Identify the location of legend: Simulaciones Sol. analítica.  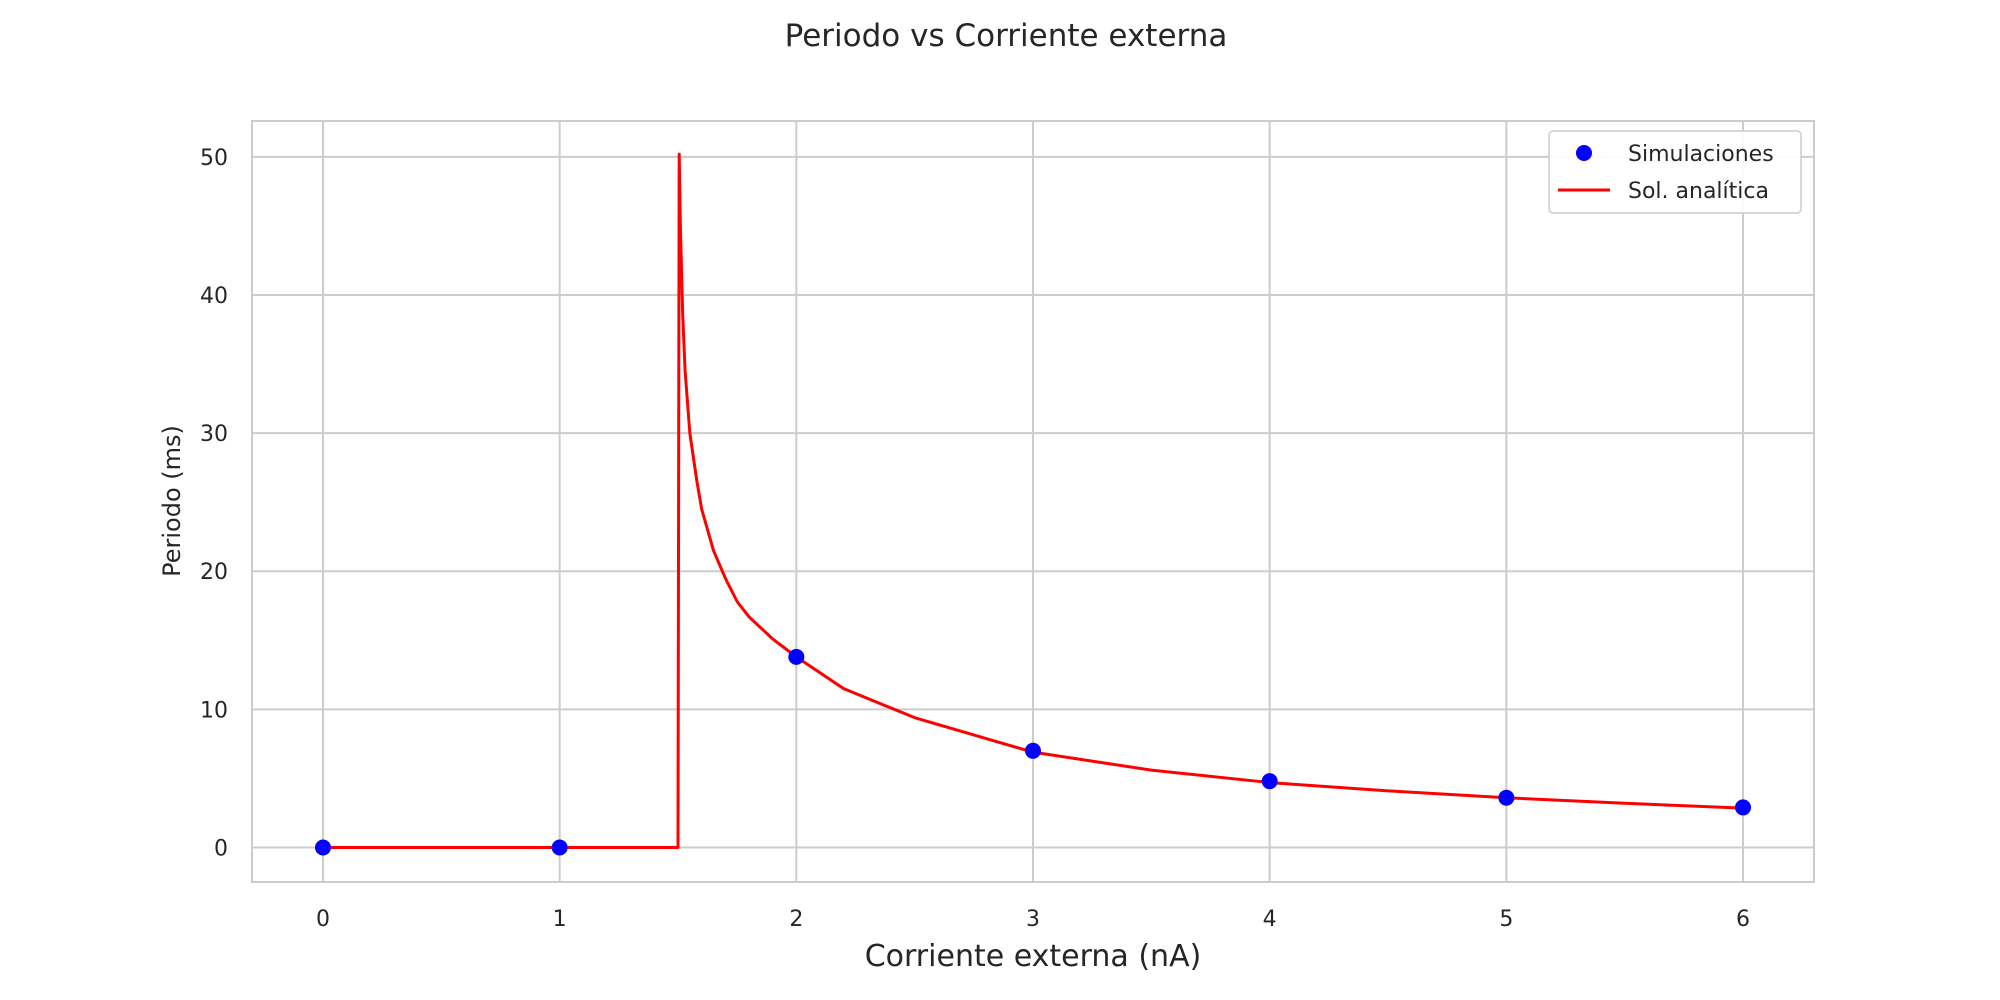
(1675, 172).